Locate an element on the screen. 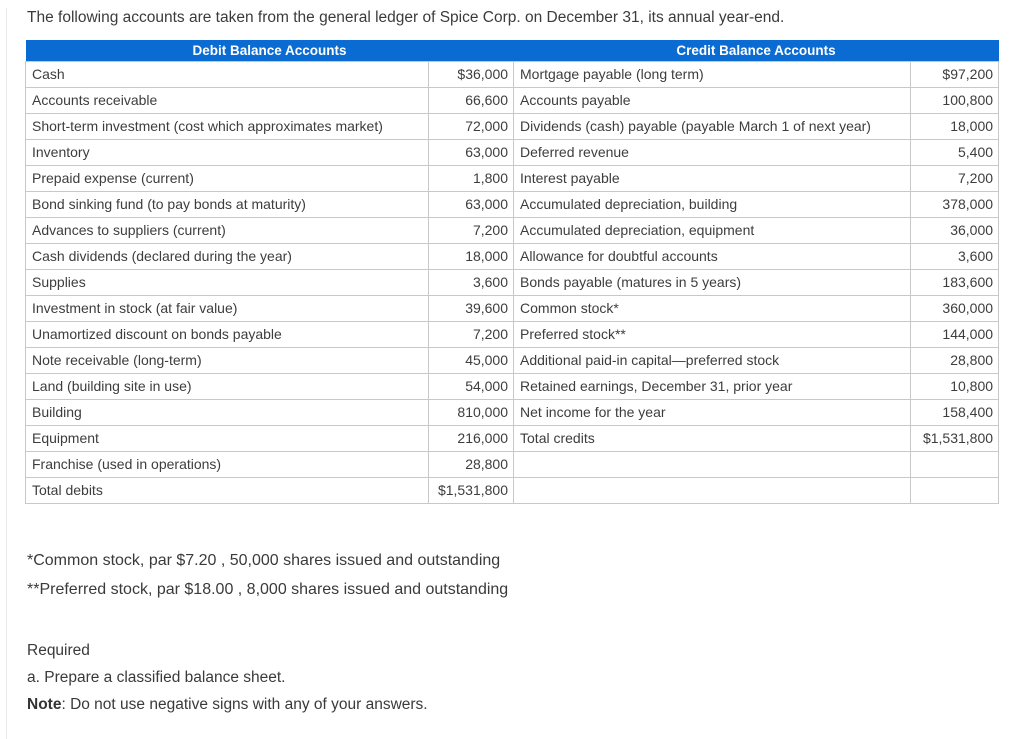 Image resolution: width=1024 pixels, height=739 pixels. table-row: Inventory 63,000 Deferred revenue 5,400 is located at coordinates (512, 152).